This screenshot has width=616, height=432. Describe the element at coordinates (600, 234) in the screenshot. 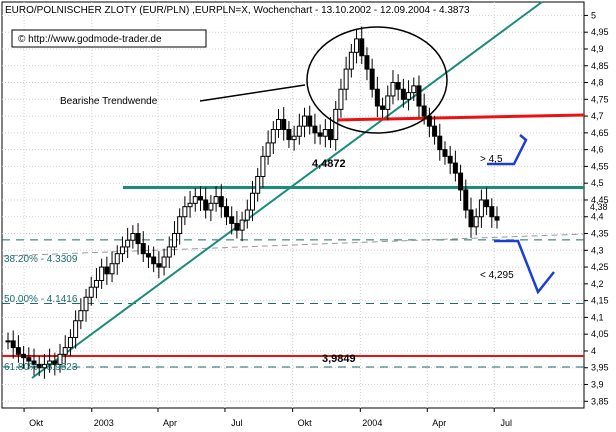

I see `y-tick-label: 4,35` at that location.